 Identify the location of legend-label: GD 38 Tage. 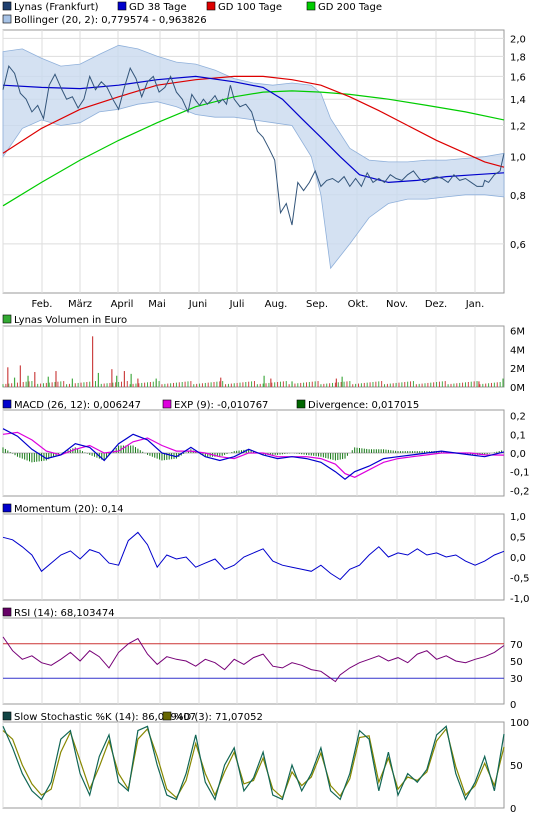
(158, 7).